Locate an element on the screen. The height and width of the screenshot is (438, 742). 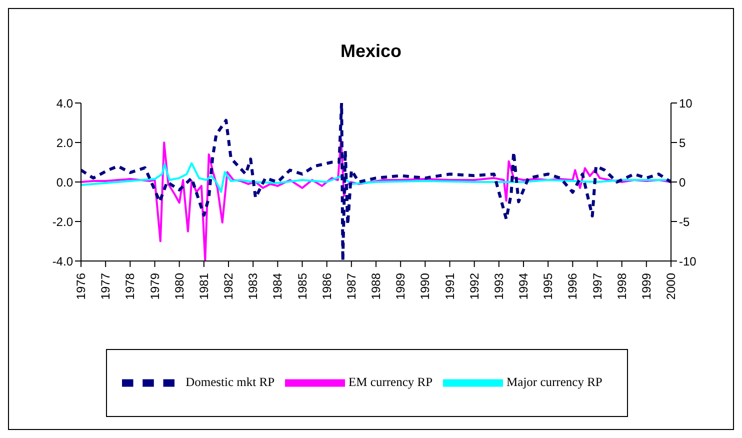
x-tick-label: 1990 is located at coordinates (425, 286).